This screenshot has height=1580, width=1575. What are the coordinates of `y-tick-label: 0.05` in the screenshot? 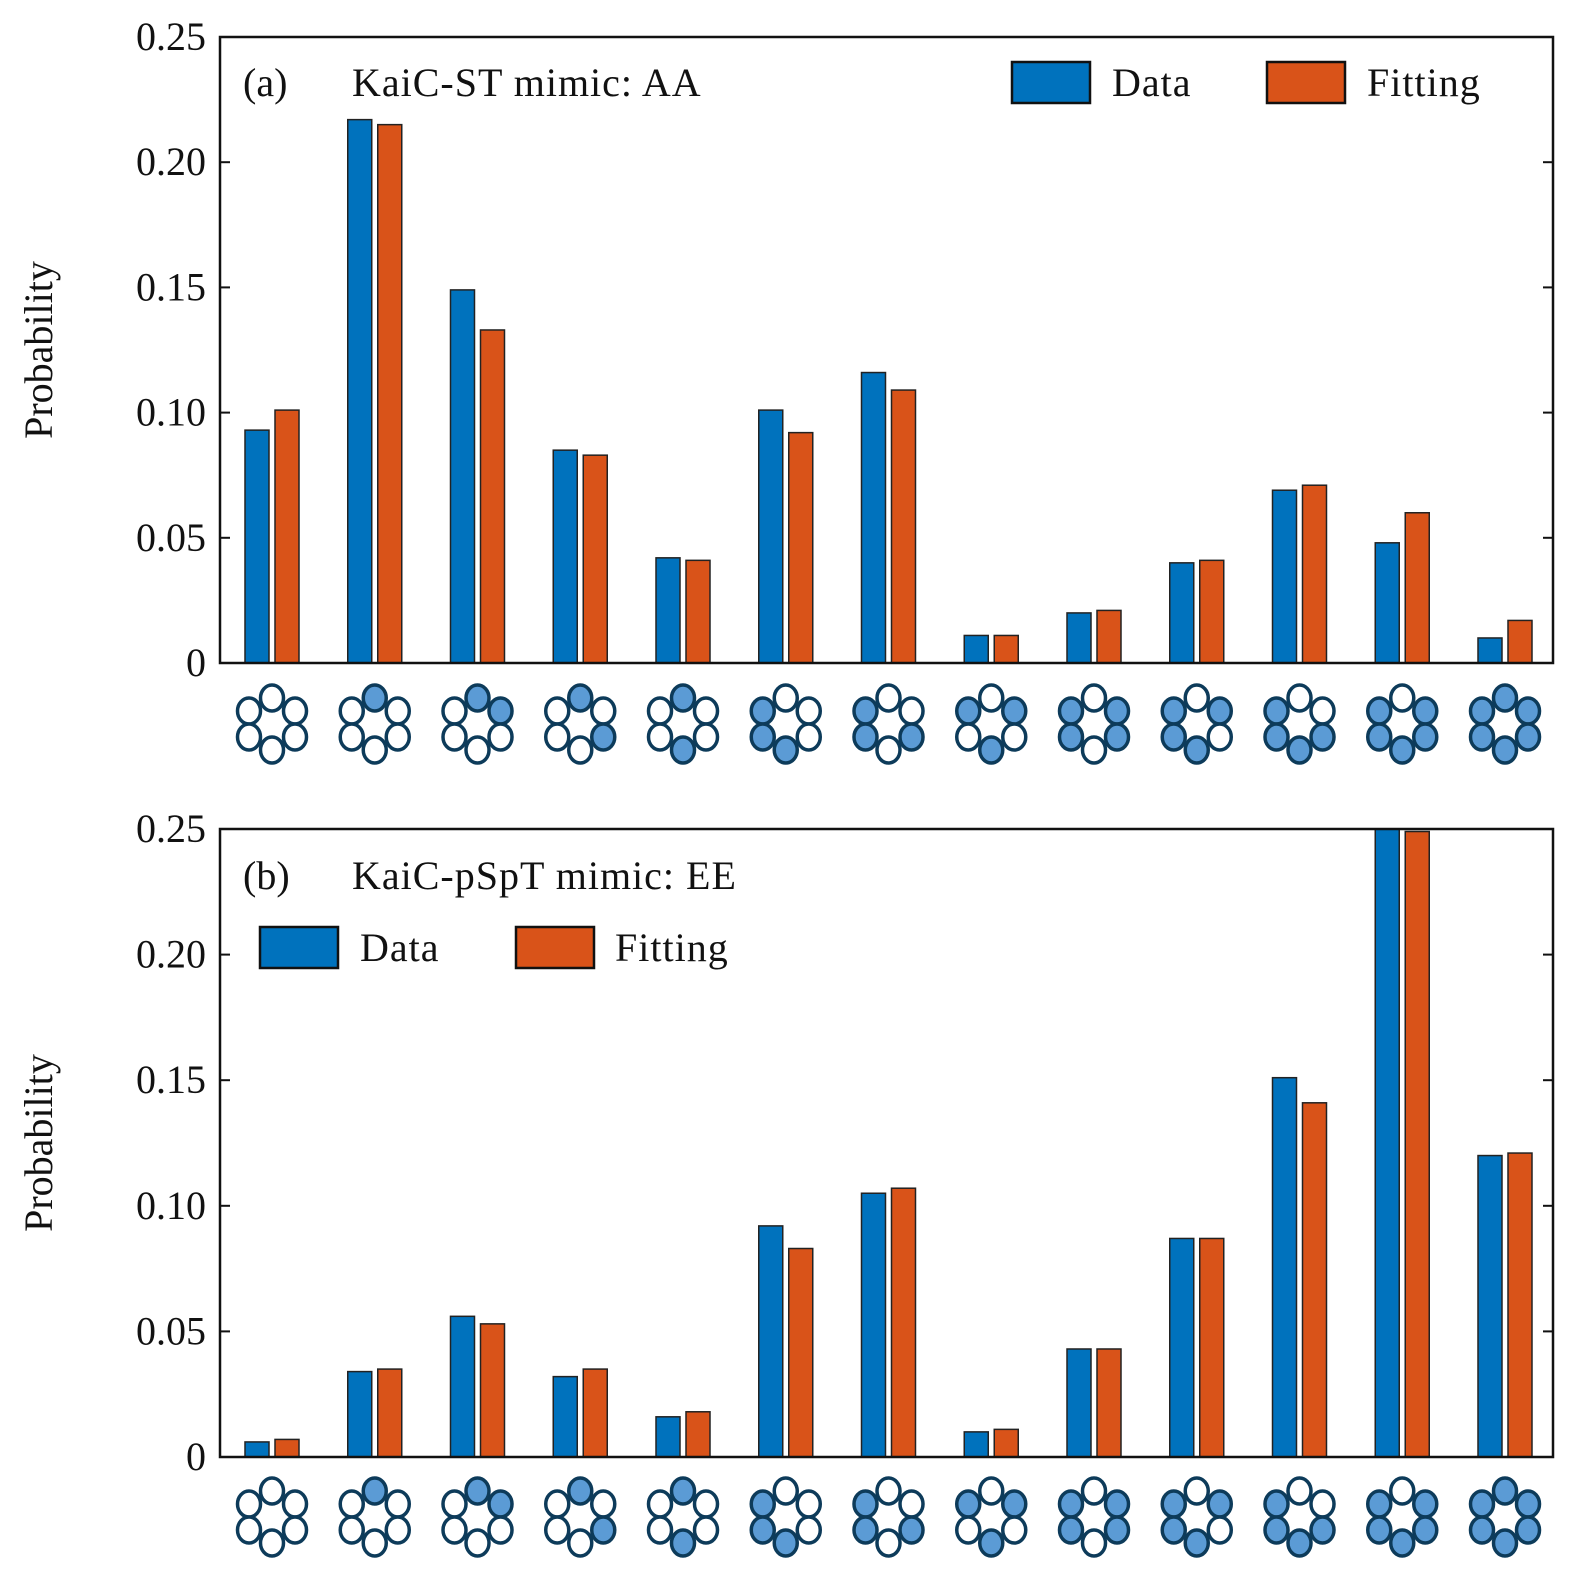 It's located at (171, 537).